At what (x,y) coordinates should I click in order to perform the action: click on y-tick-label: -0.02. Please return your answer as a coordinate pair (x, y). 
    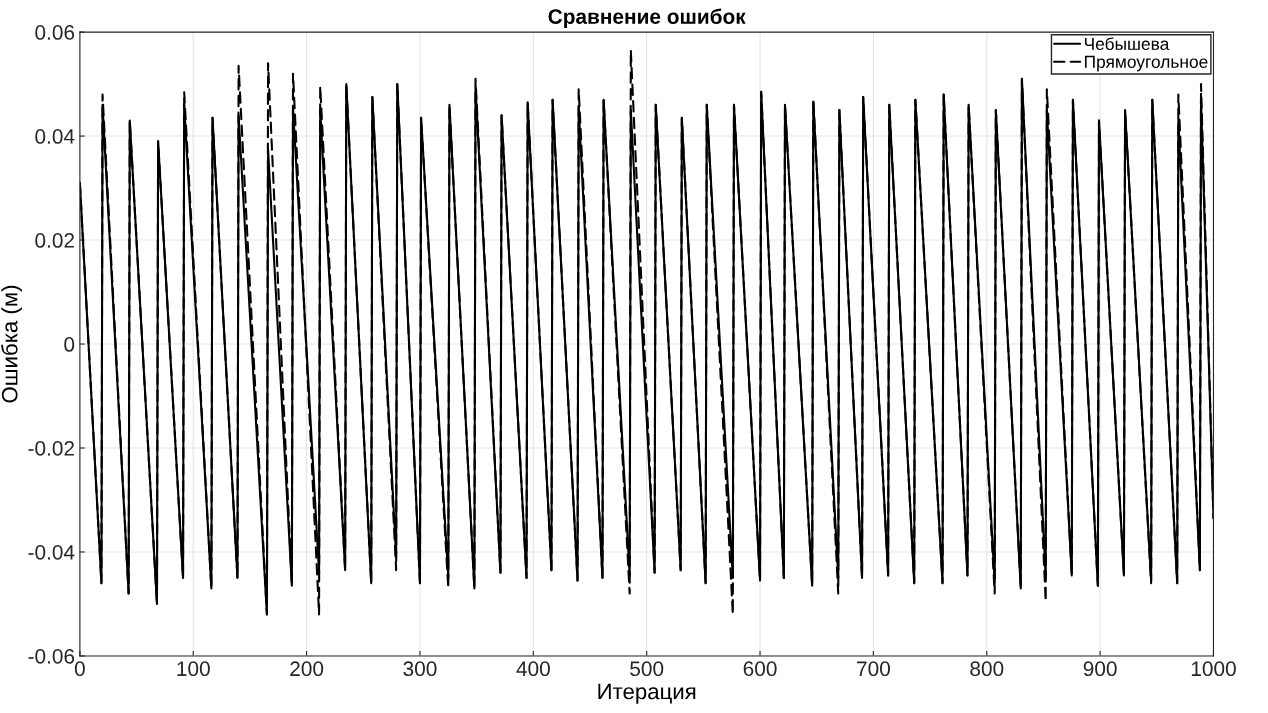
    Looking at the image, I should click on (51, 448).